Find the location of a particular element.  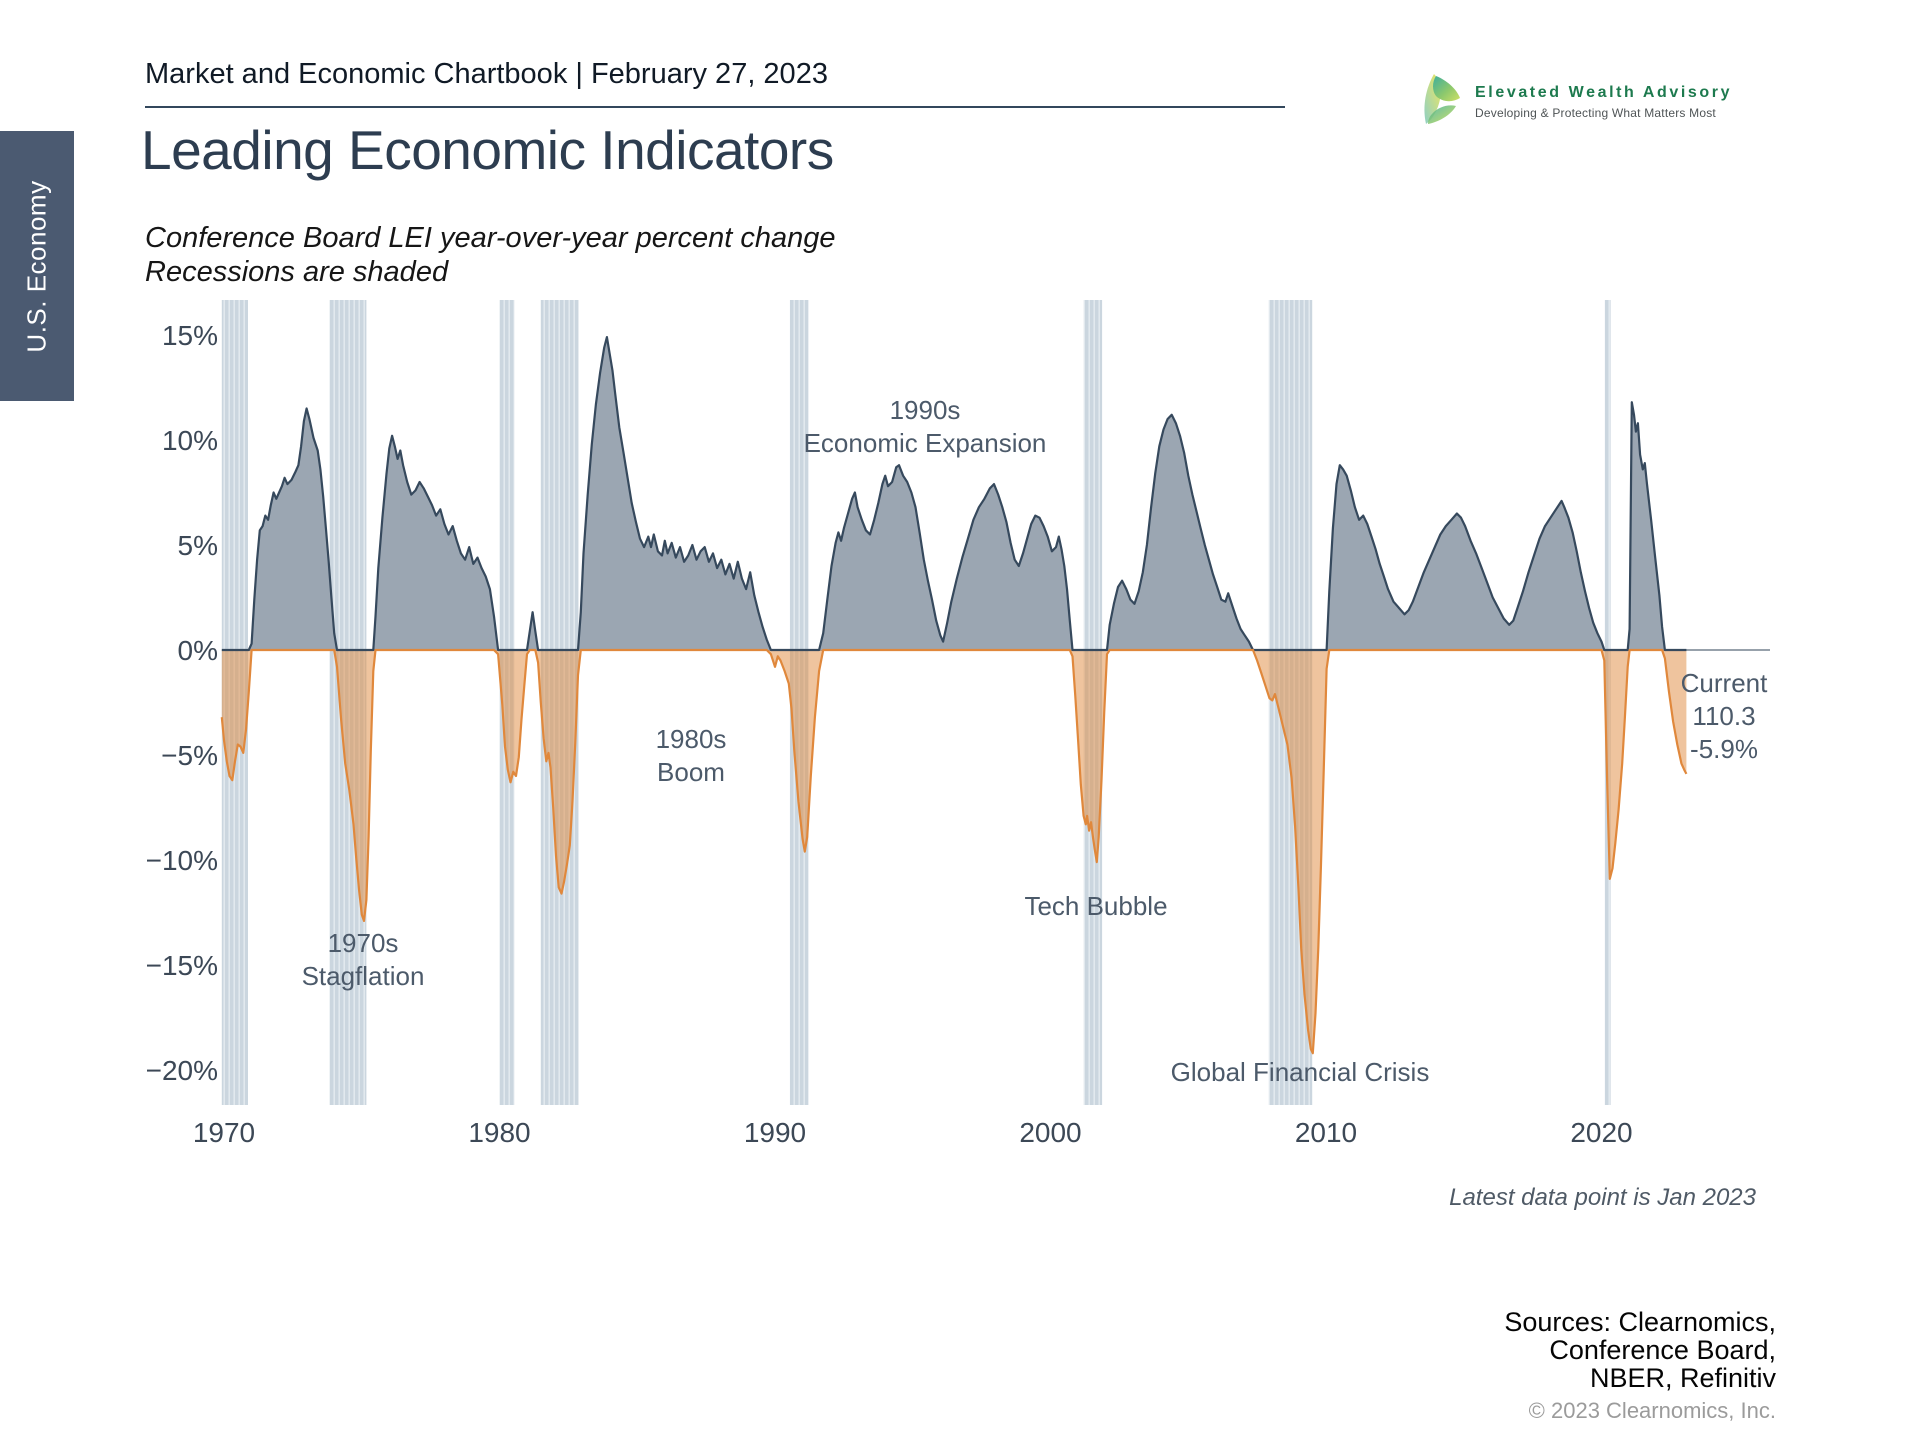

sources-line-1: Sources: Clearnomics, is located at coordinates (1640, 1322).